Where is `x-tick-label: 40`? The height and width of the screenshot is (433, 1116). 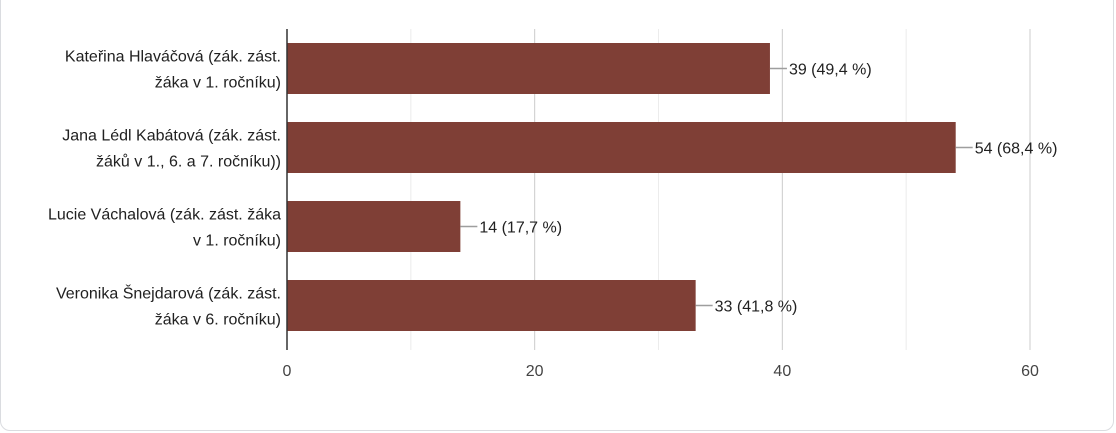 x-tick-label: 40 is located at coordinates (782, 371).